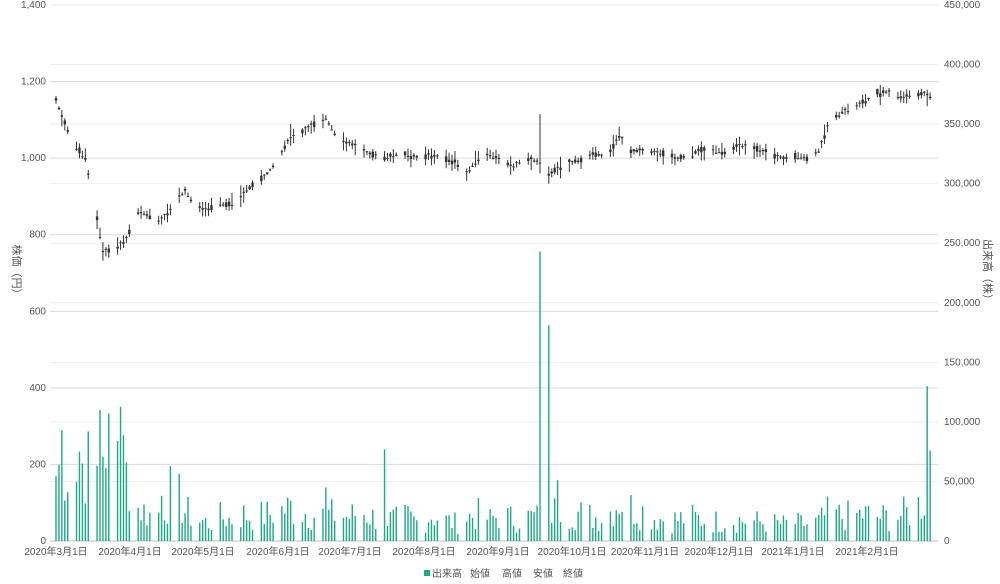  I want to click on right-tick-label: 50,000, so click(959, 481).